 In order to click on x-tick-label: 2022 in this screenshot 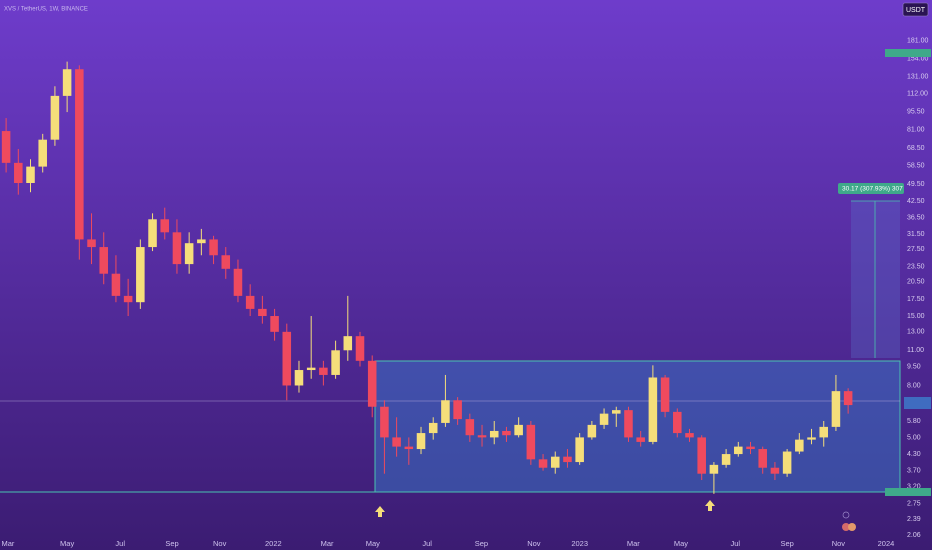, I will do `click(273, 543)`.